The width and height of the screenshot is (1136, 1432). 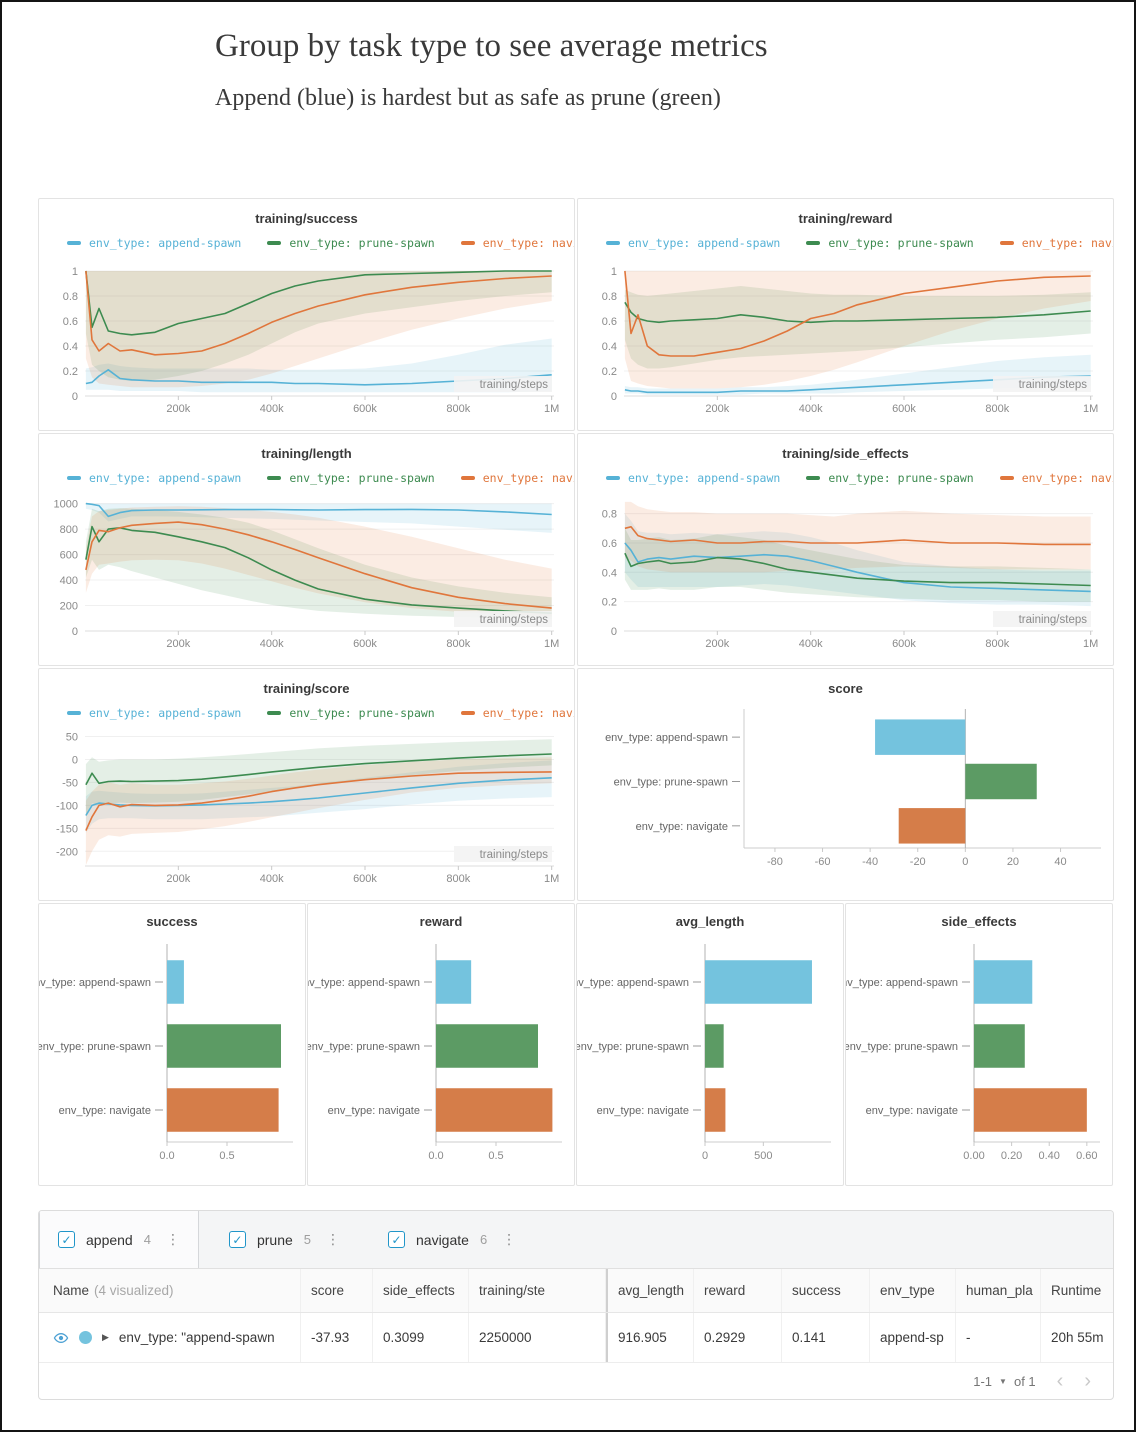 What do you see at coordinates (196, 1337) in the screenshot?
I see `run-name: env_type: "append-spawn` at bounding box center [196, 1337].